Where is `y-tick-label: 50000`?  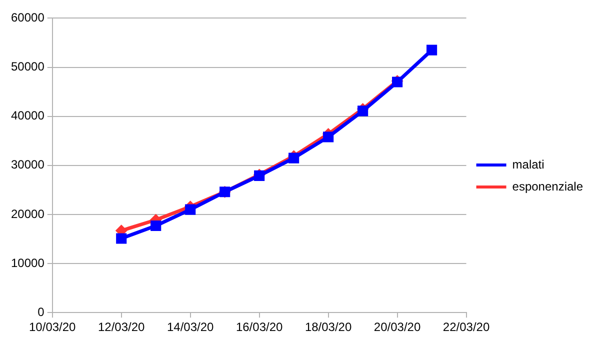
y-tick-label: 50000 is located at coordinates (27, 67).